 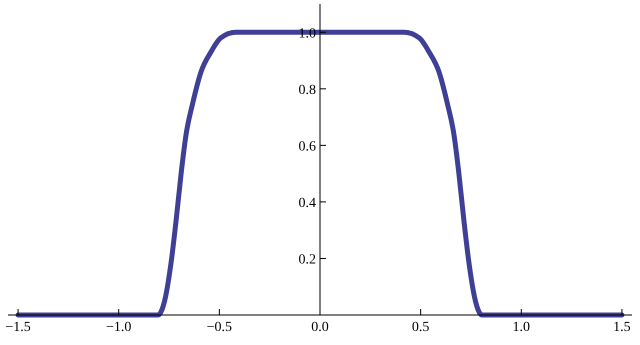 What do you see at coordinates (307, 90) in the screenshot?
I see `y-tick-label: 0.8` at bounding box center [307, 90].